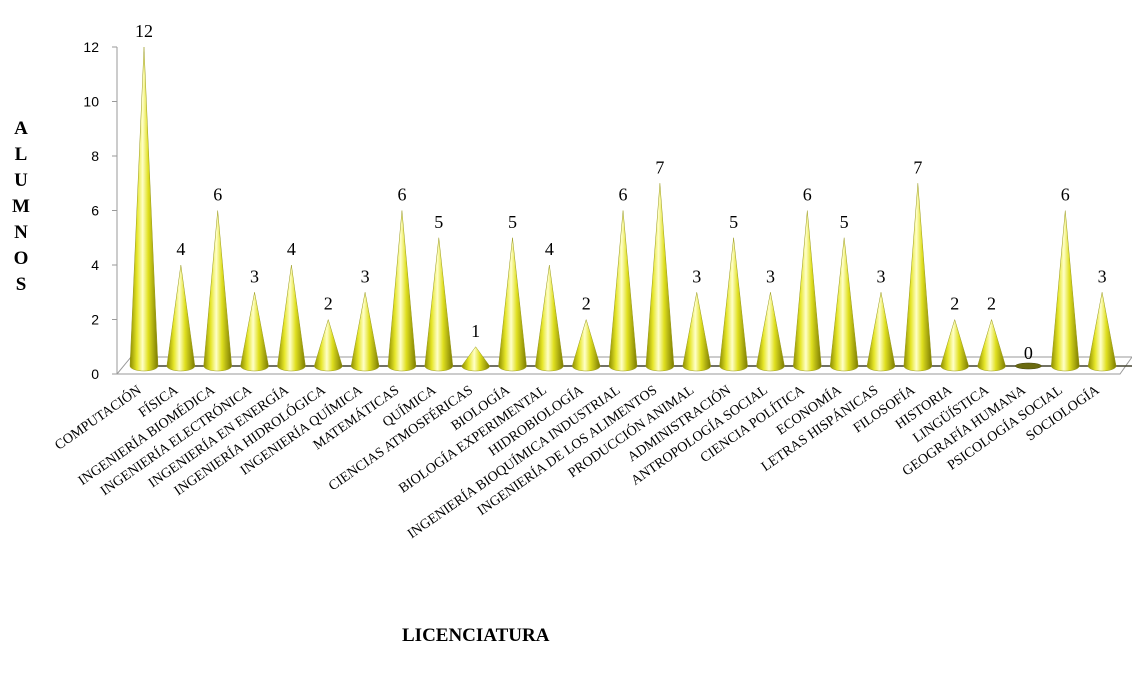  What do you see at coordinates (21, 154) in the screenshot?
I see `y-axis-title-letter: L` at bounding box center [21, 154].